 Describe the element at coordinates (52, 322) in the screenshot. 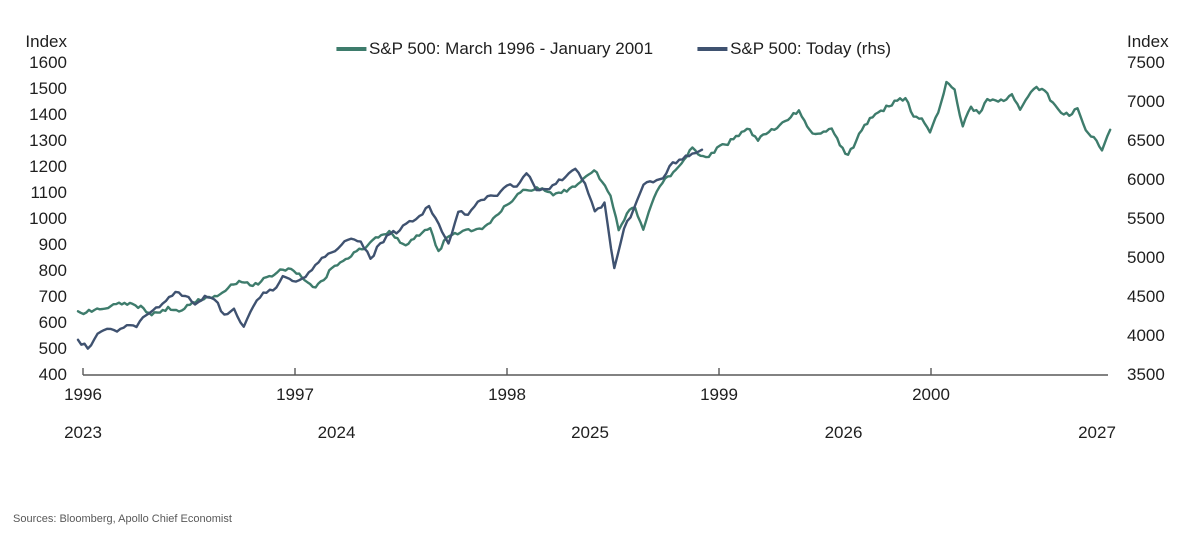

I see `left-axis-tick-label: 600` at that location.